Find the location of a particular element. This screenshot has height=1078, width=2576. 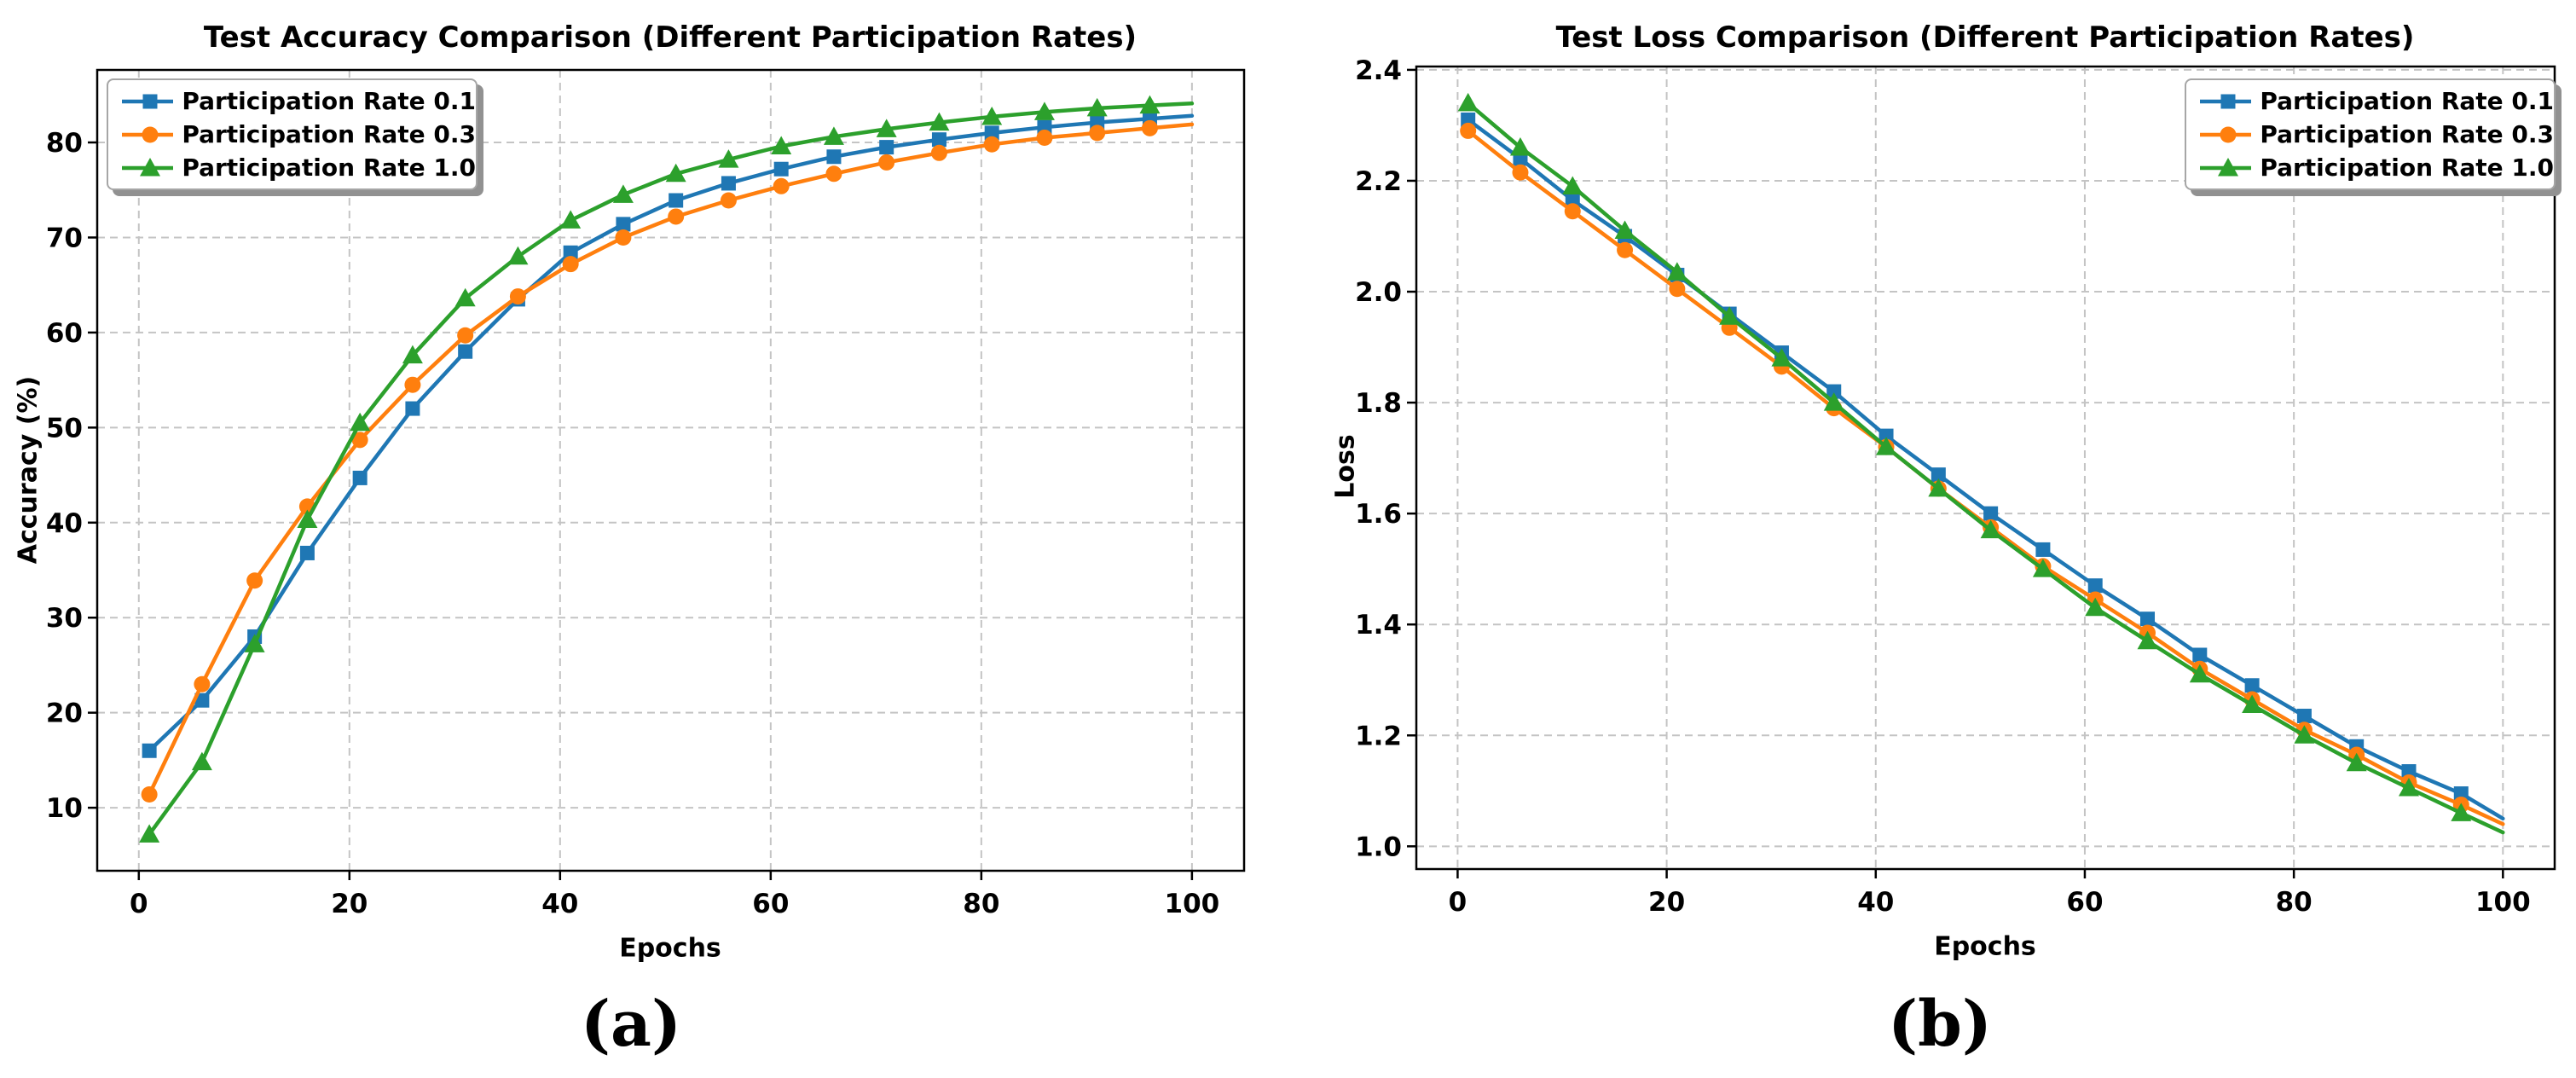

x-tick-label: 80 is located at coordinates (981, 904).